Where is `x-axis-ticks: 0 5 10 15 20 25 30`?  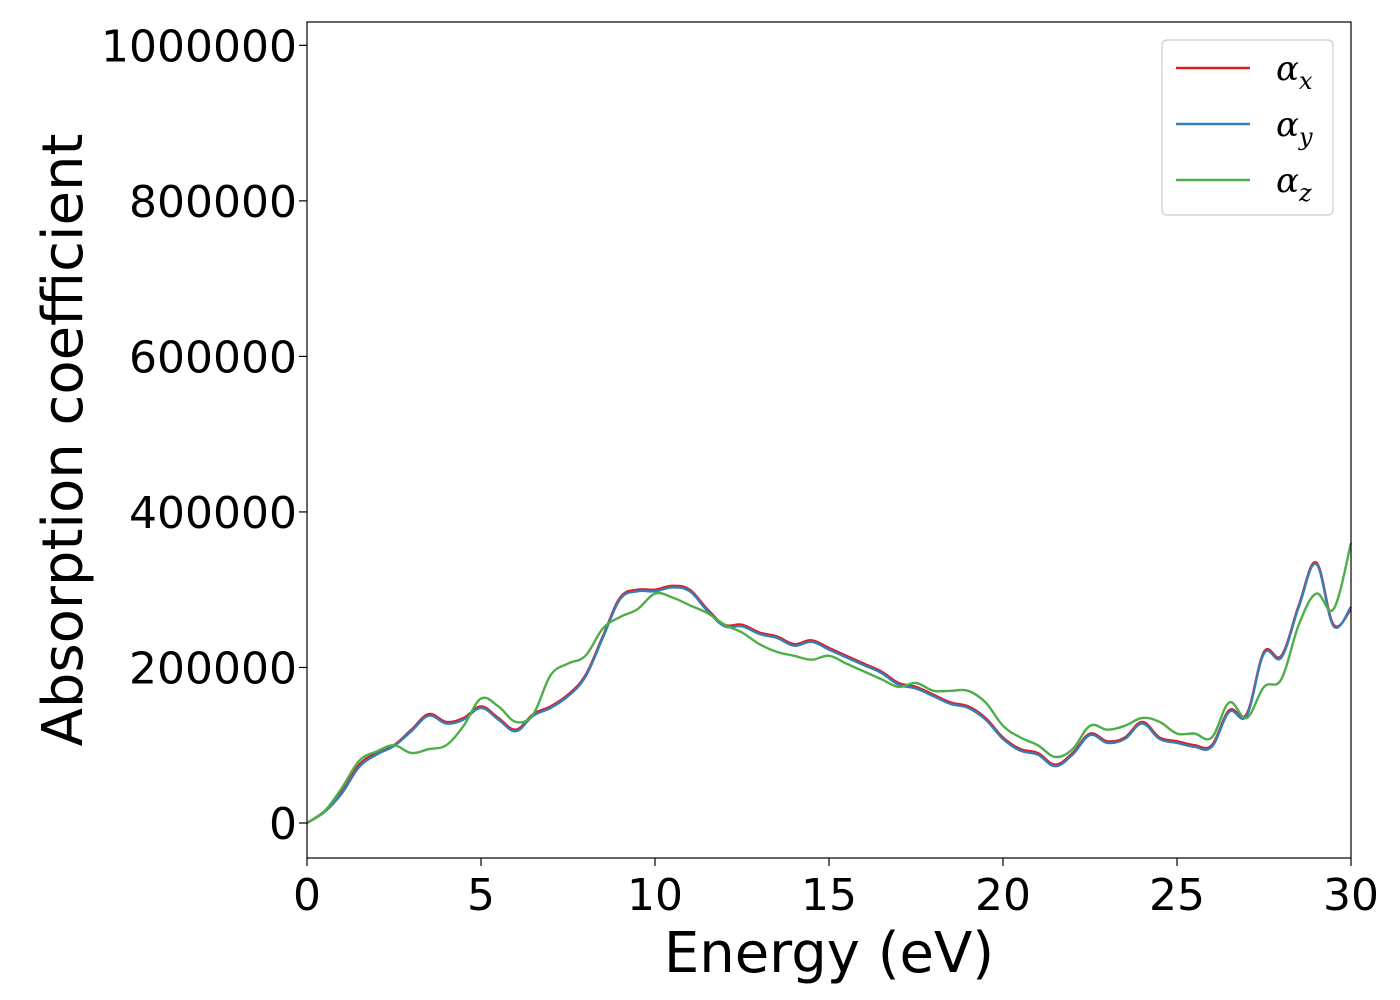 x-axis-ticks: 0 5 10 15 20 25 30 is located at coordinates (836, 889).